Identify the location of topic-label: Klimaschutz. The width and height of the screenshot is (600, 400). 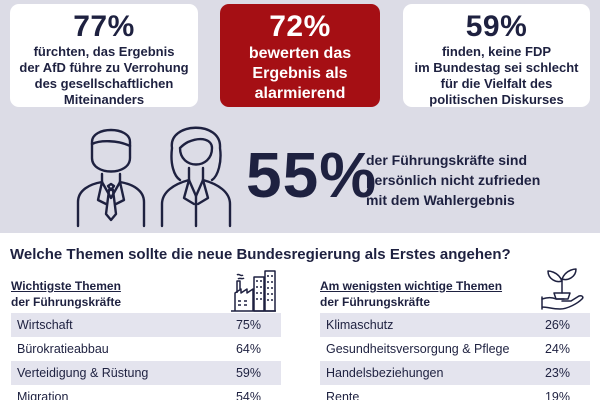
(360, 325).